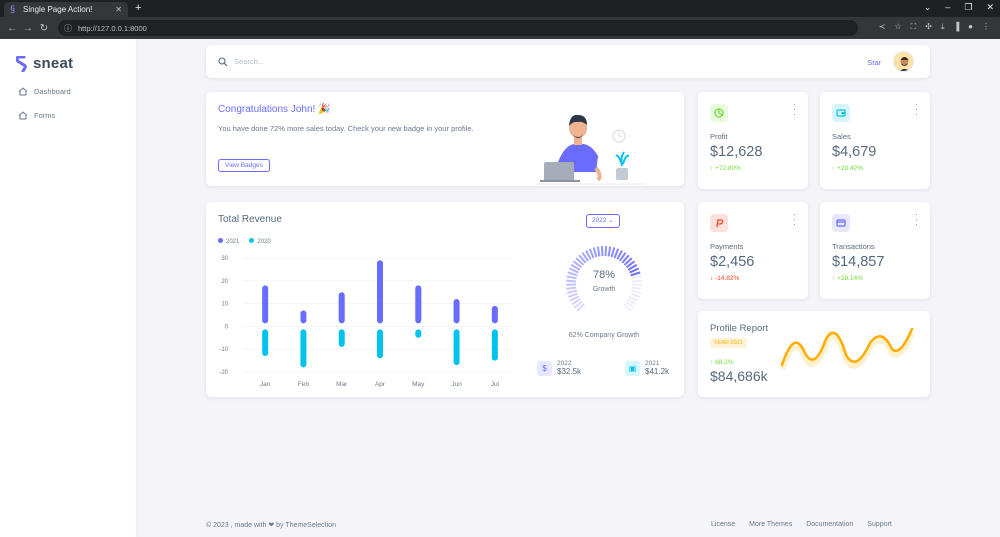 The height and width of the screenshot is (537, 1000). Describe the element at coordinates (753, 250) in the screenshot. I see `stat-card-payments: · · · Payments $2,456 ↓ -14.82%` at that location.